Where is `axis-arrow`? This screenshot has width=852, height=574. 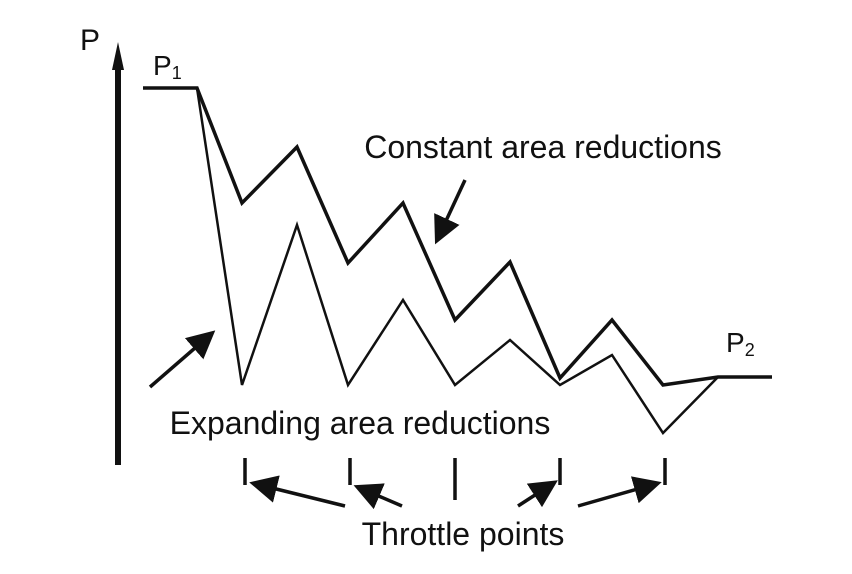 axis-arrow is located at coordinates (118, 56).